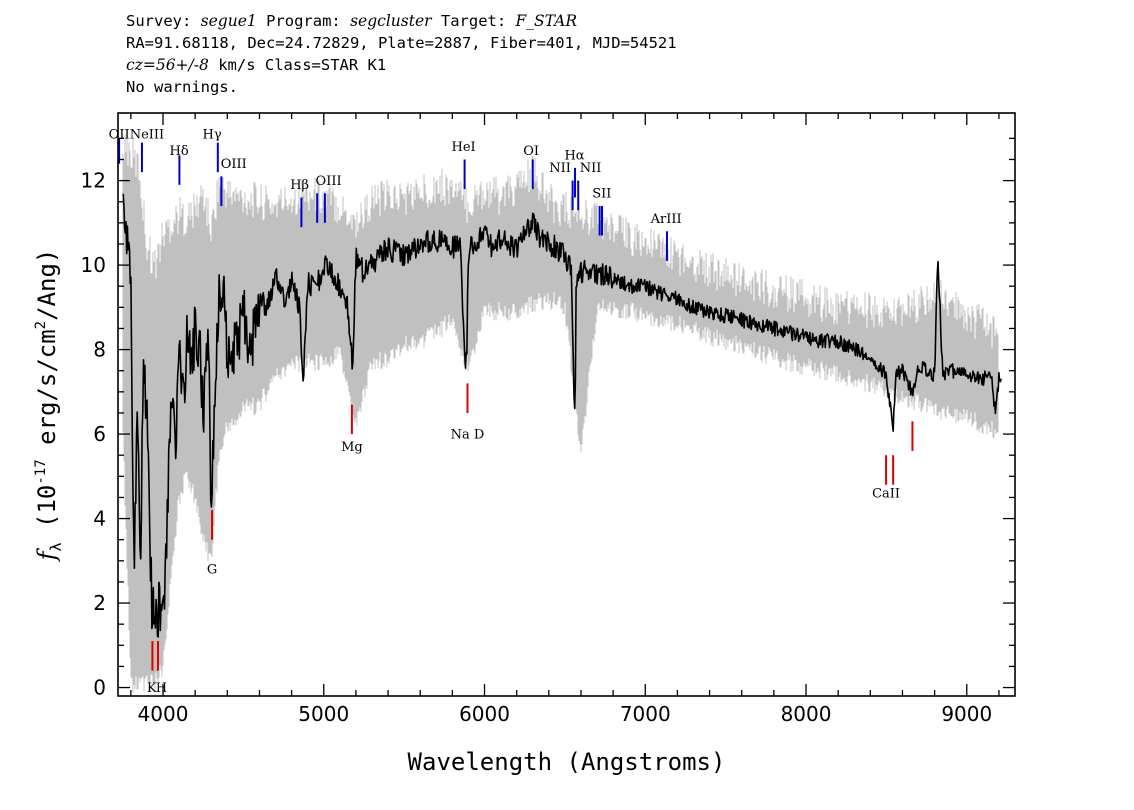 The height and width of the screenshot is (810, 1134). What do you see at coordinates (41, 325) in the screenshot?
I see `y-axis-label-part: 2` at bounding box center [41, 325].